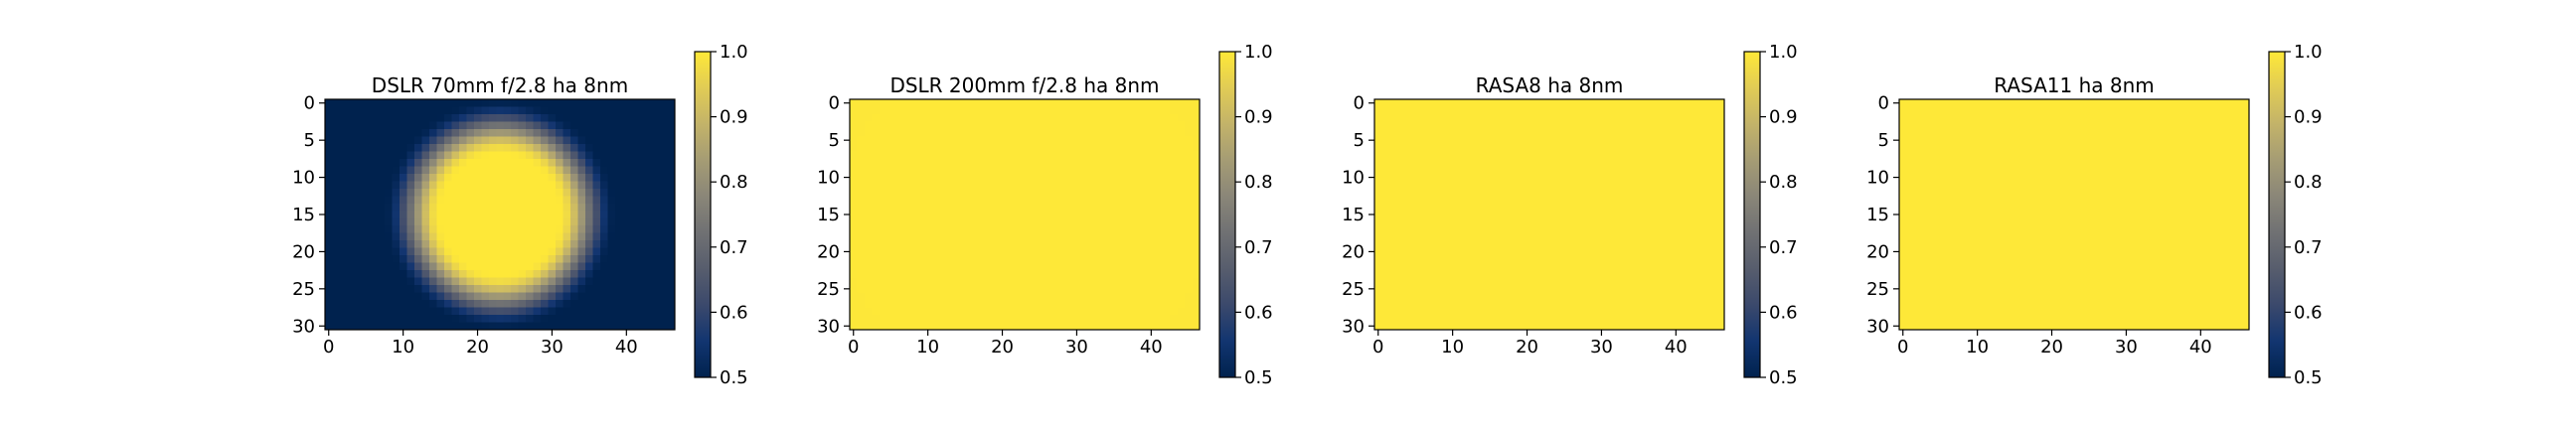  I want to click on y-tick-label: 0, so click(1359, 103).